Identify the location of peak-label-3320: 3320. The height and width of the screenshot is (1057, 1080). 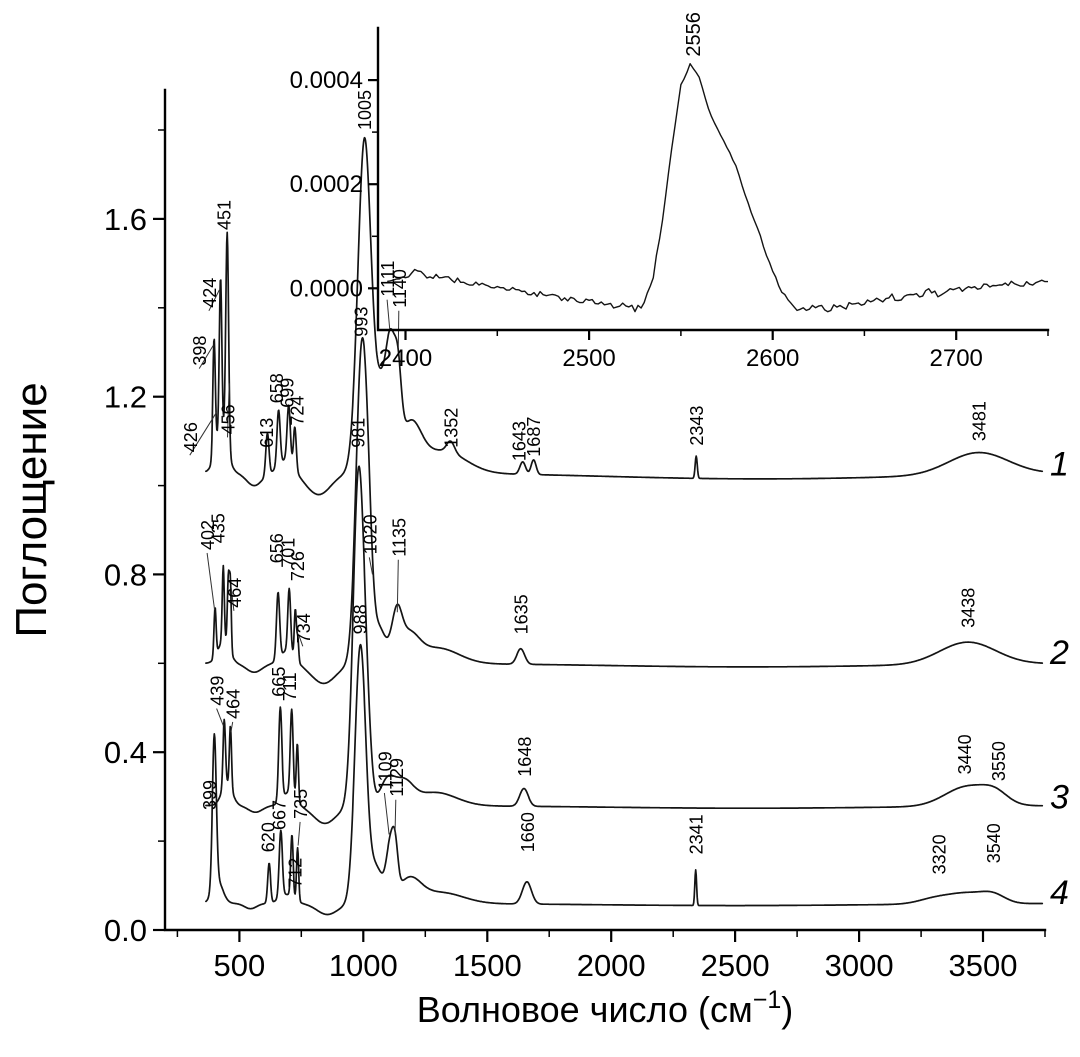
(939, 854).